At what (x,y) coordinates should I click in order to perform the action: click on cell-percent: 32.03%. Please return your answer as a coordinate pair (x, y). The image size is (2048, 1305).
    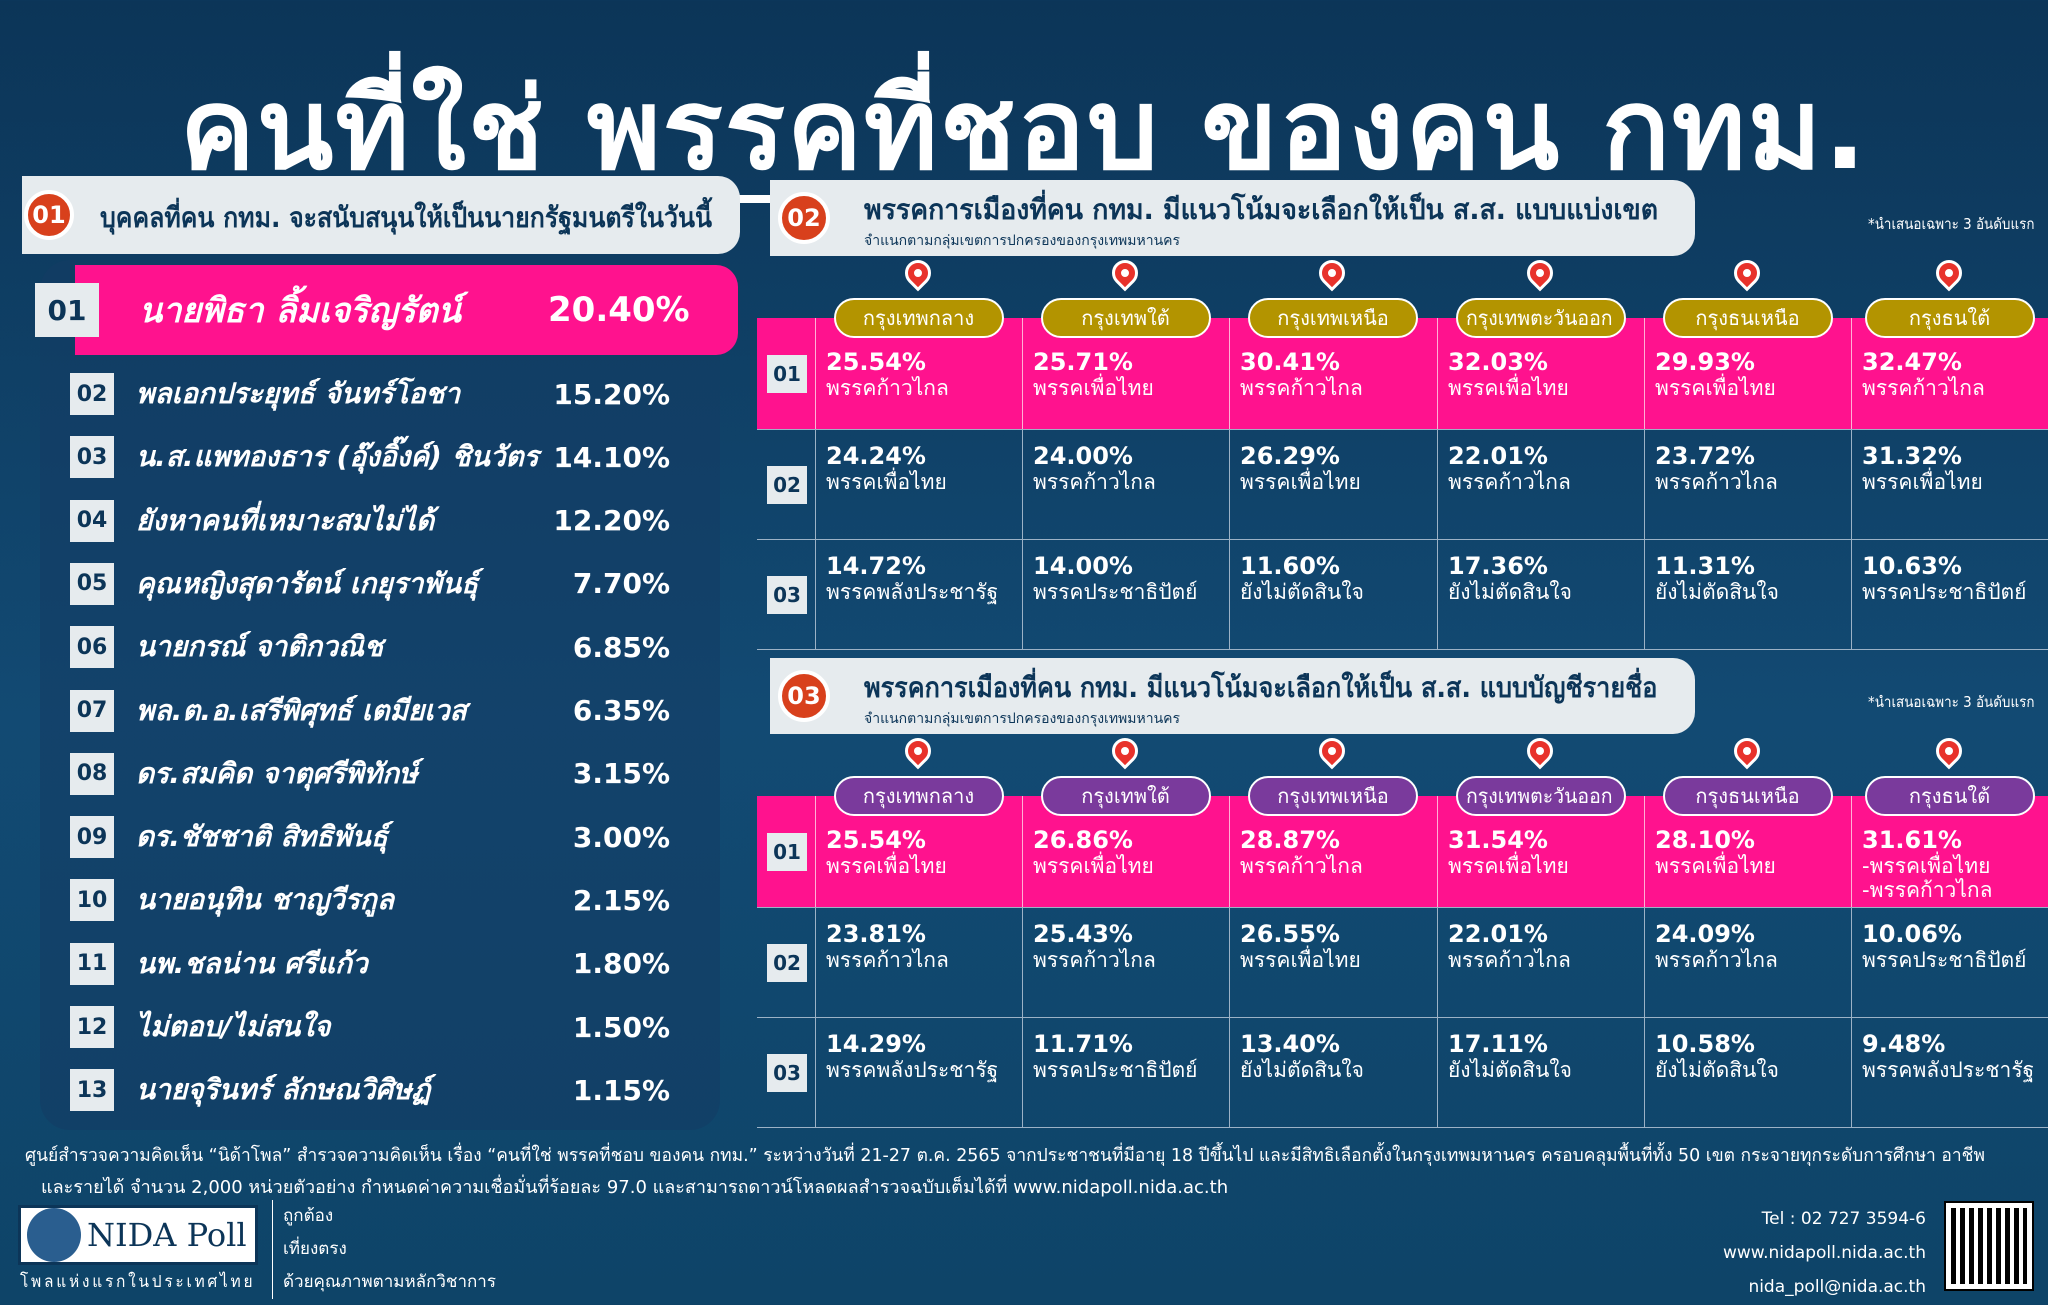
    Looking at the image, I should click on (1498, 362).